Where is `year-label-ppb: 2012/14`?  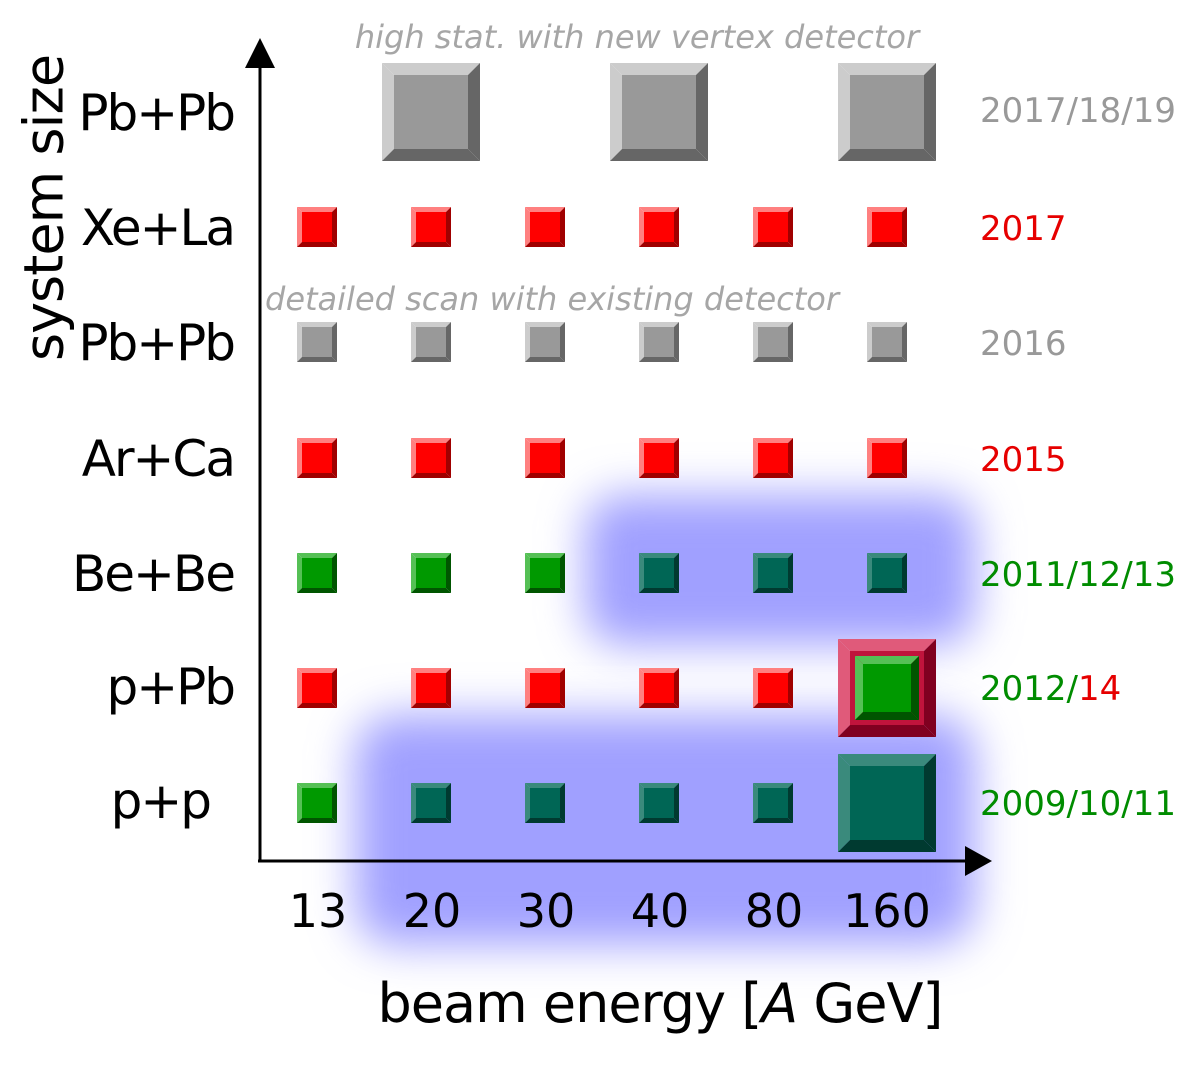 year-label-ppb: 2012/14 is located at coordinates (1050, 689).